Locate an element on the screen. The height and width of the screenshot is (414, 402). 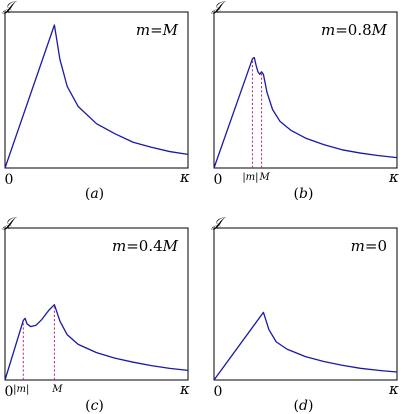
parameter-annotation: m=0.8M is located at coordinates (354, 30).